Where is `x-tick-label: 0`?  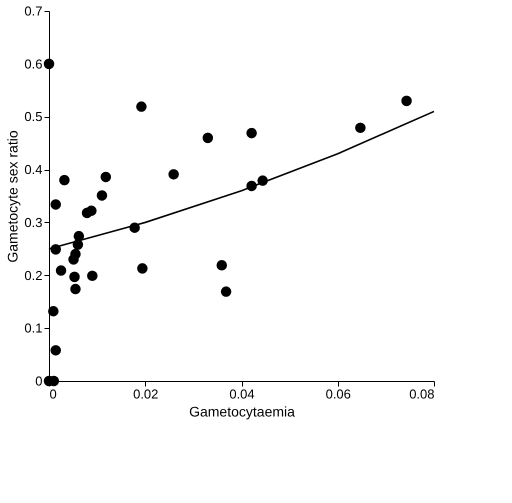 x-tick-label: 0 is located at coordinates (53, 394).